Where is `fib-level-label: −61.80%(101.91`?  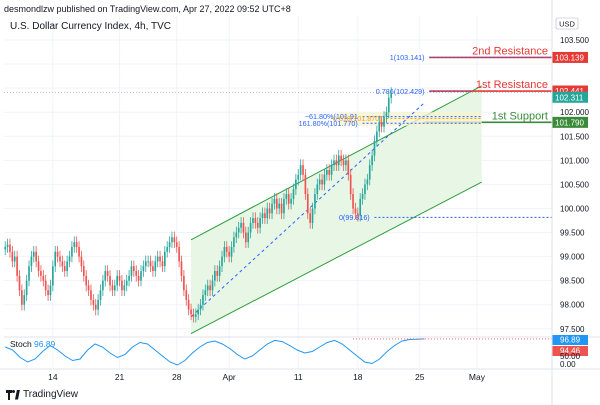 fib-level-label: −61.80%(101.91 is located at coordinates (331, 116).